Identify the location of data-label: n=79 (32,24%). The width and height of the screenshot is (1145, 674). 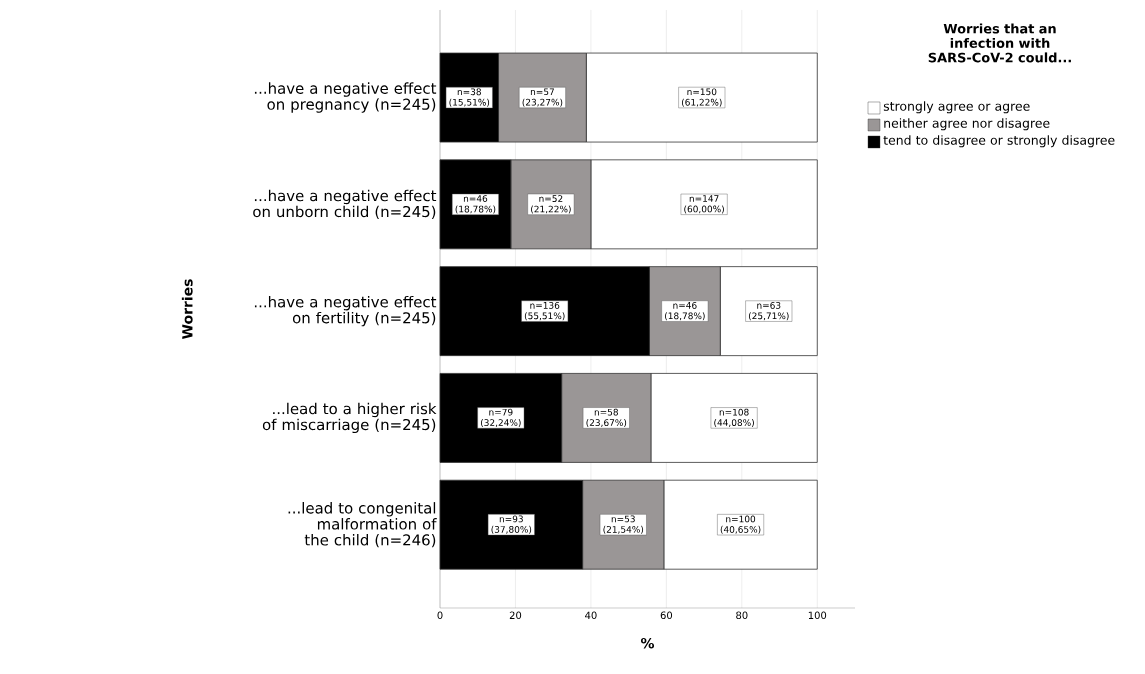
(501, 418).